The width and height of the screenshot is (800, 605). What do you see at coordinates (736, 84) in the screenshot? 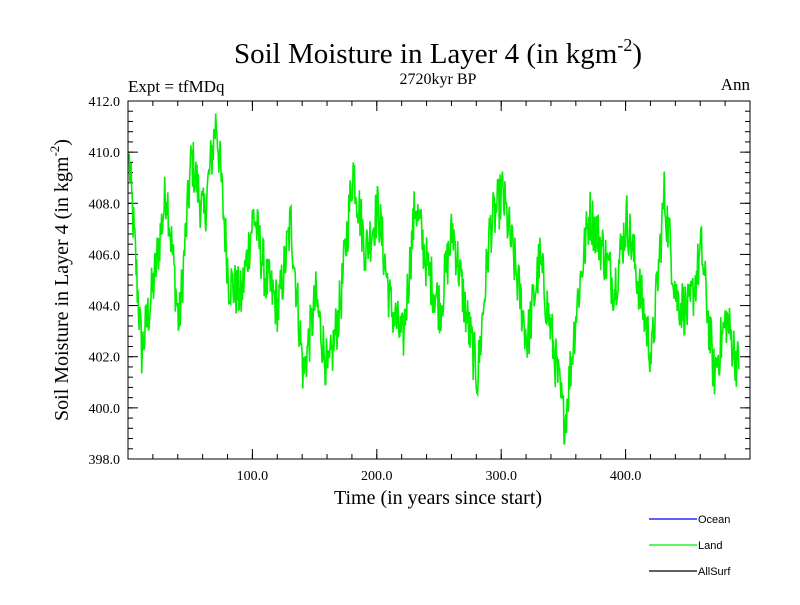
I see `subtitle-right: Ann` at bounding box center [736, 84].